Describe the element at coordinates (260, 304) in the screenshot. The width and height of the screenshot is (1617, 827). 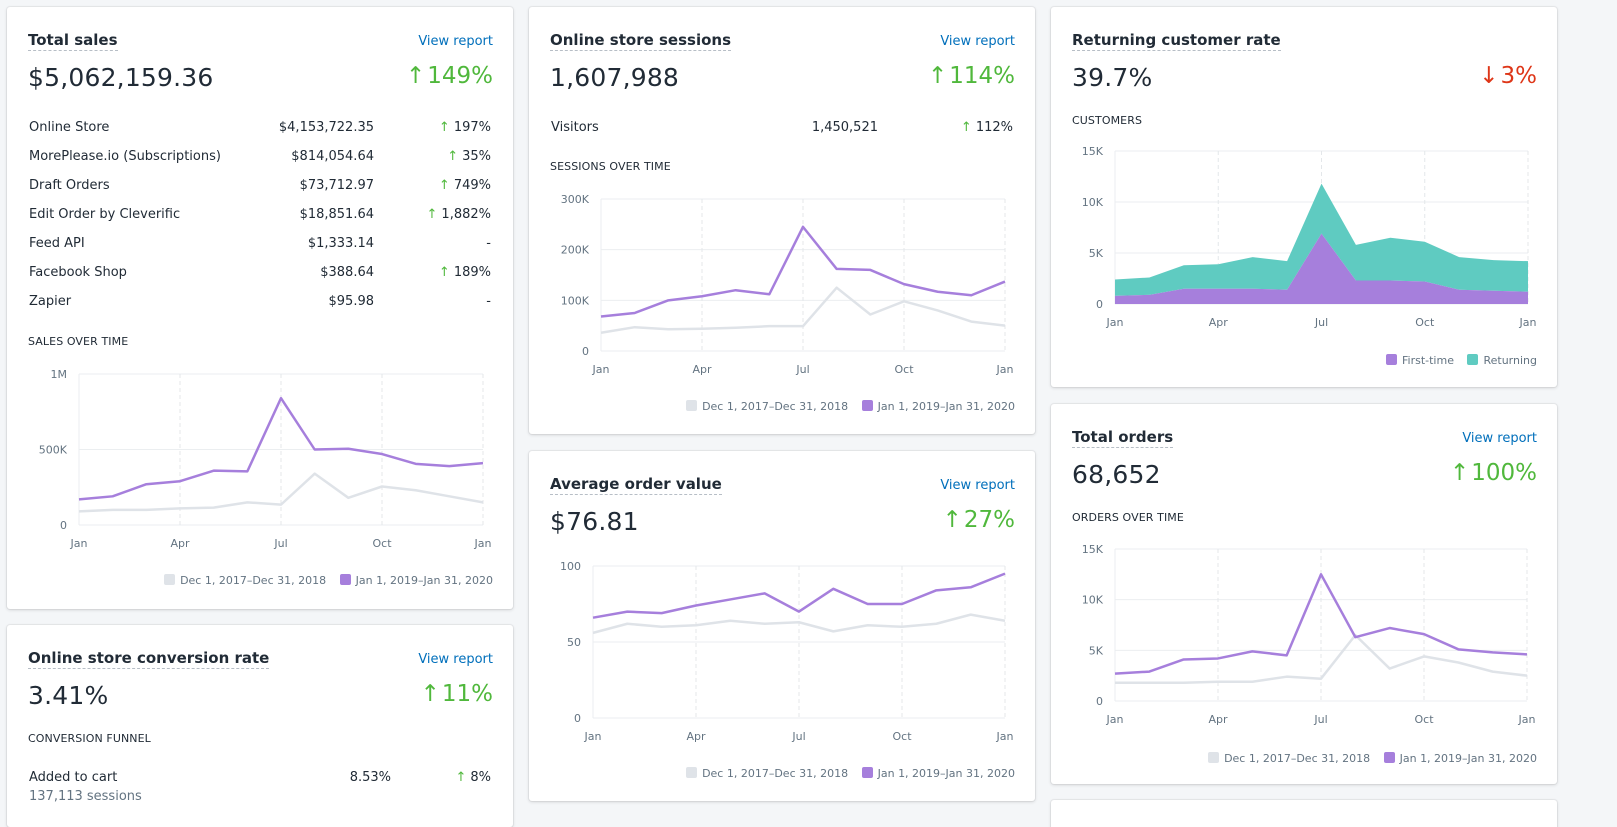
I see `sales-channel-row: Zapier $95.98 -` at that location.